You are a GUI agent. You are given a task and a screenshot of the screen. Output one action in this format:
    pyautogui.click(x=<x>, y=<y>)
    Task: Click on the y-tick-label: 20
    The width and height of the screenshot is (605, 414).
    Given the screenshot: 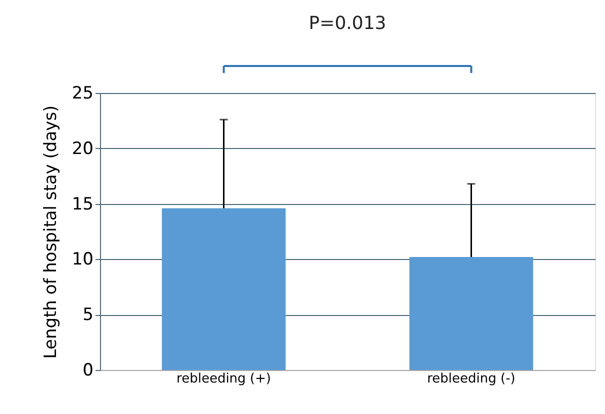 What is the action you would take?
    pyautogui.click(x=83, y=148)
    